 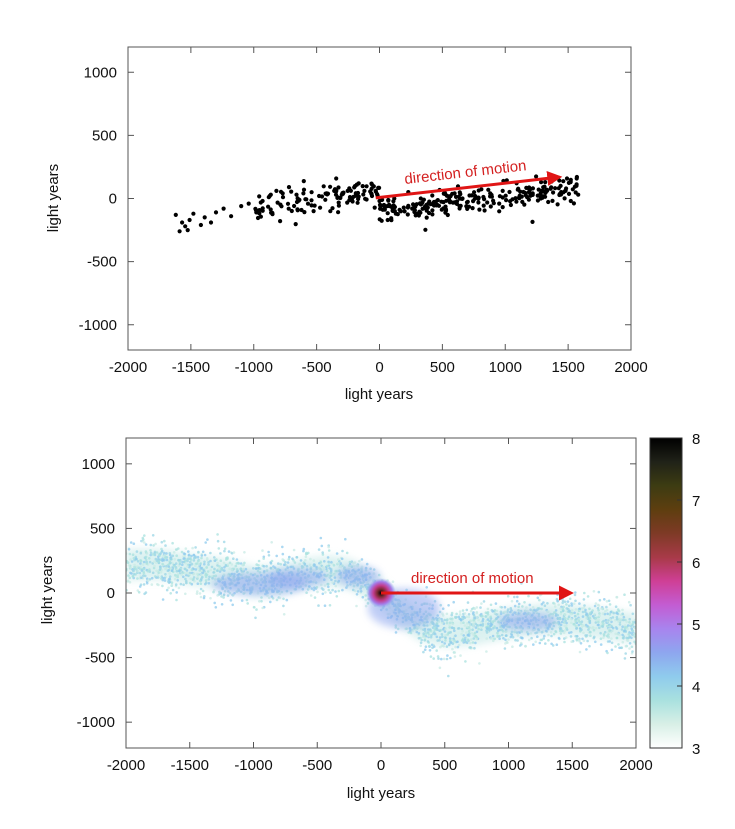 I want to click on x-tick-label: 1500, so click(x=567, y=367).